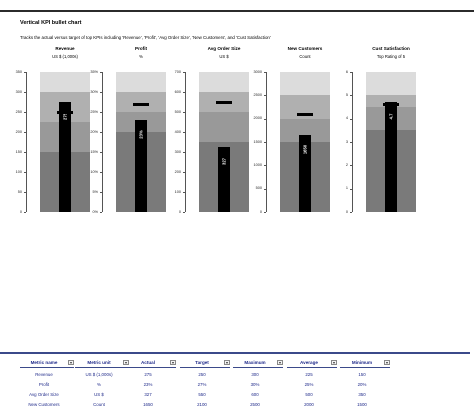 The height and width of the screenshot is (410, 474). Describe the element at coordinates (44, 384) in the screenshot. I see `table-cell: Profit` at that location.